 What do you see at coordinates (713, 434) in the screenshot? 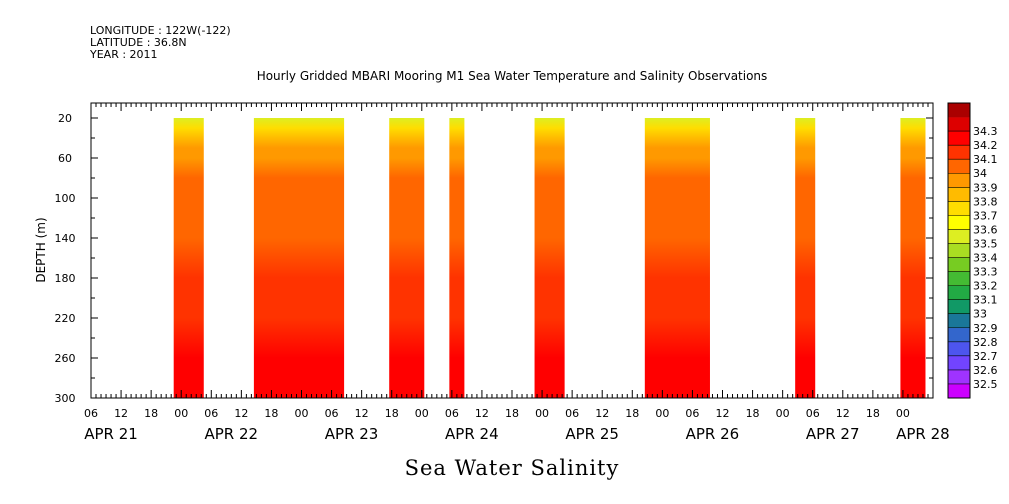
I see `x-day-label: APR 26` at bounding box center [713, 434].